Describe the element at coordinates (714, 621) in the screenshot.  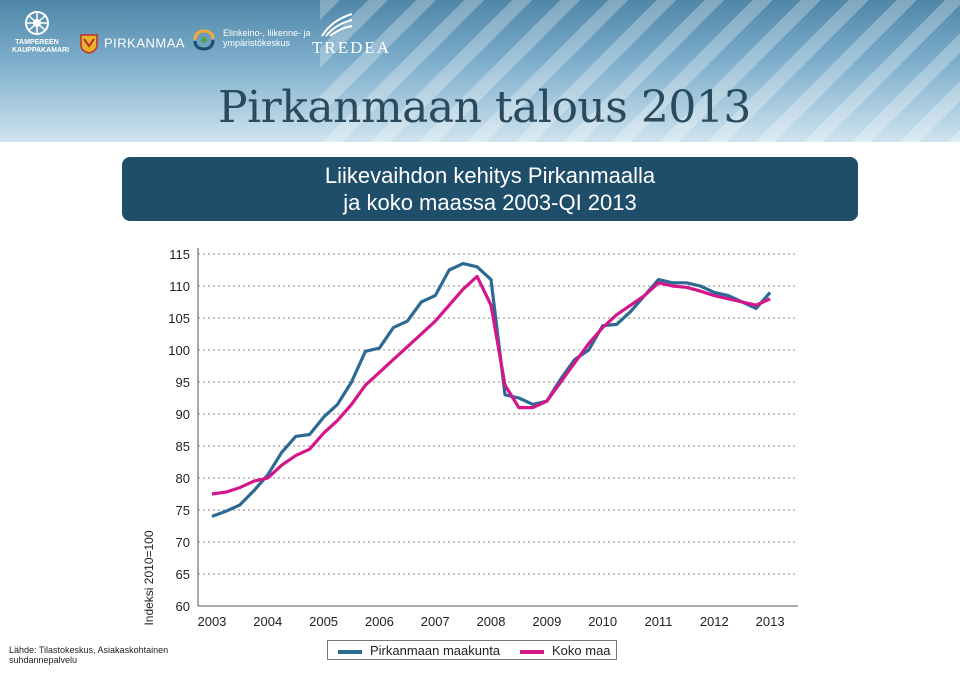
I see `x-tick-label: 2012` at that location.